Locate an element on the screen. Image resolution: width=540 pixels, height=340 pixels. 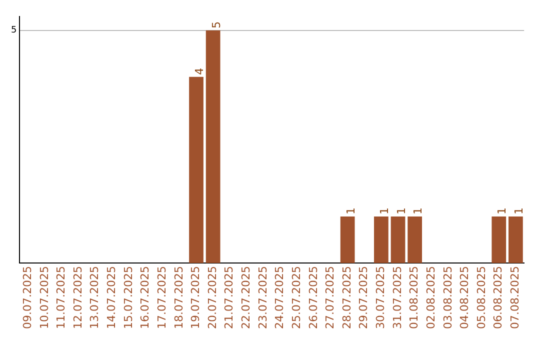
x-tick-label: 22.07.2025 is located at coordinates (246, 298).